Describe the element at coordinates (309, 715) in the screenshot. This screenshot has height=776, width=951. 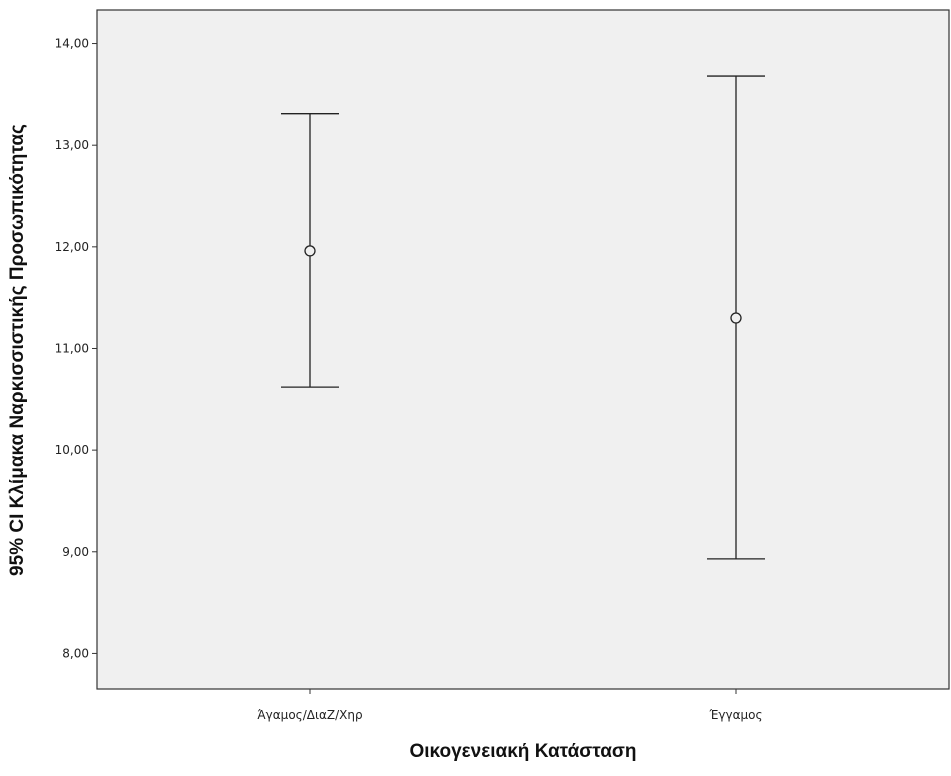
I see `x-tick-label: Άγαμος/ΔιαΖ/Χηρ` at that location.